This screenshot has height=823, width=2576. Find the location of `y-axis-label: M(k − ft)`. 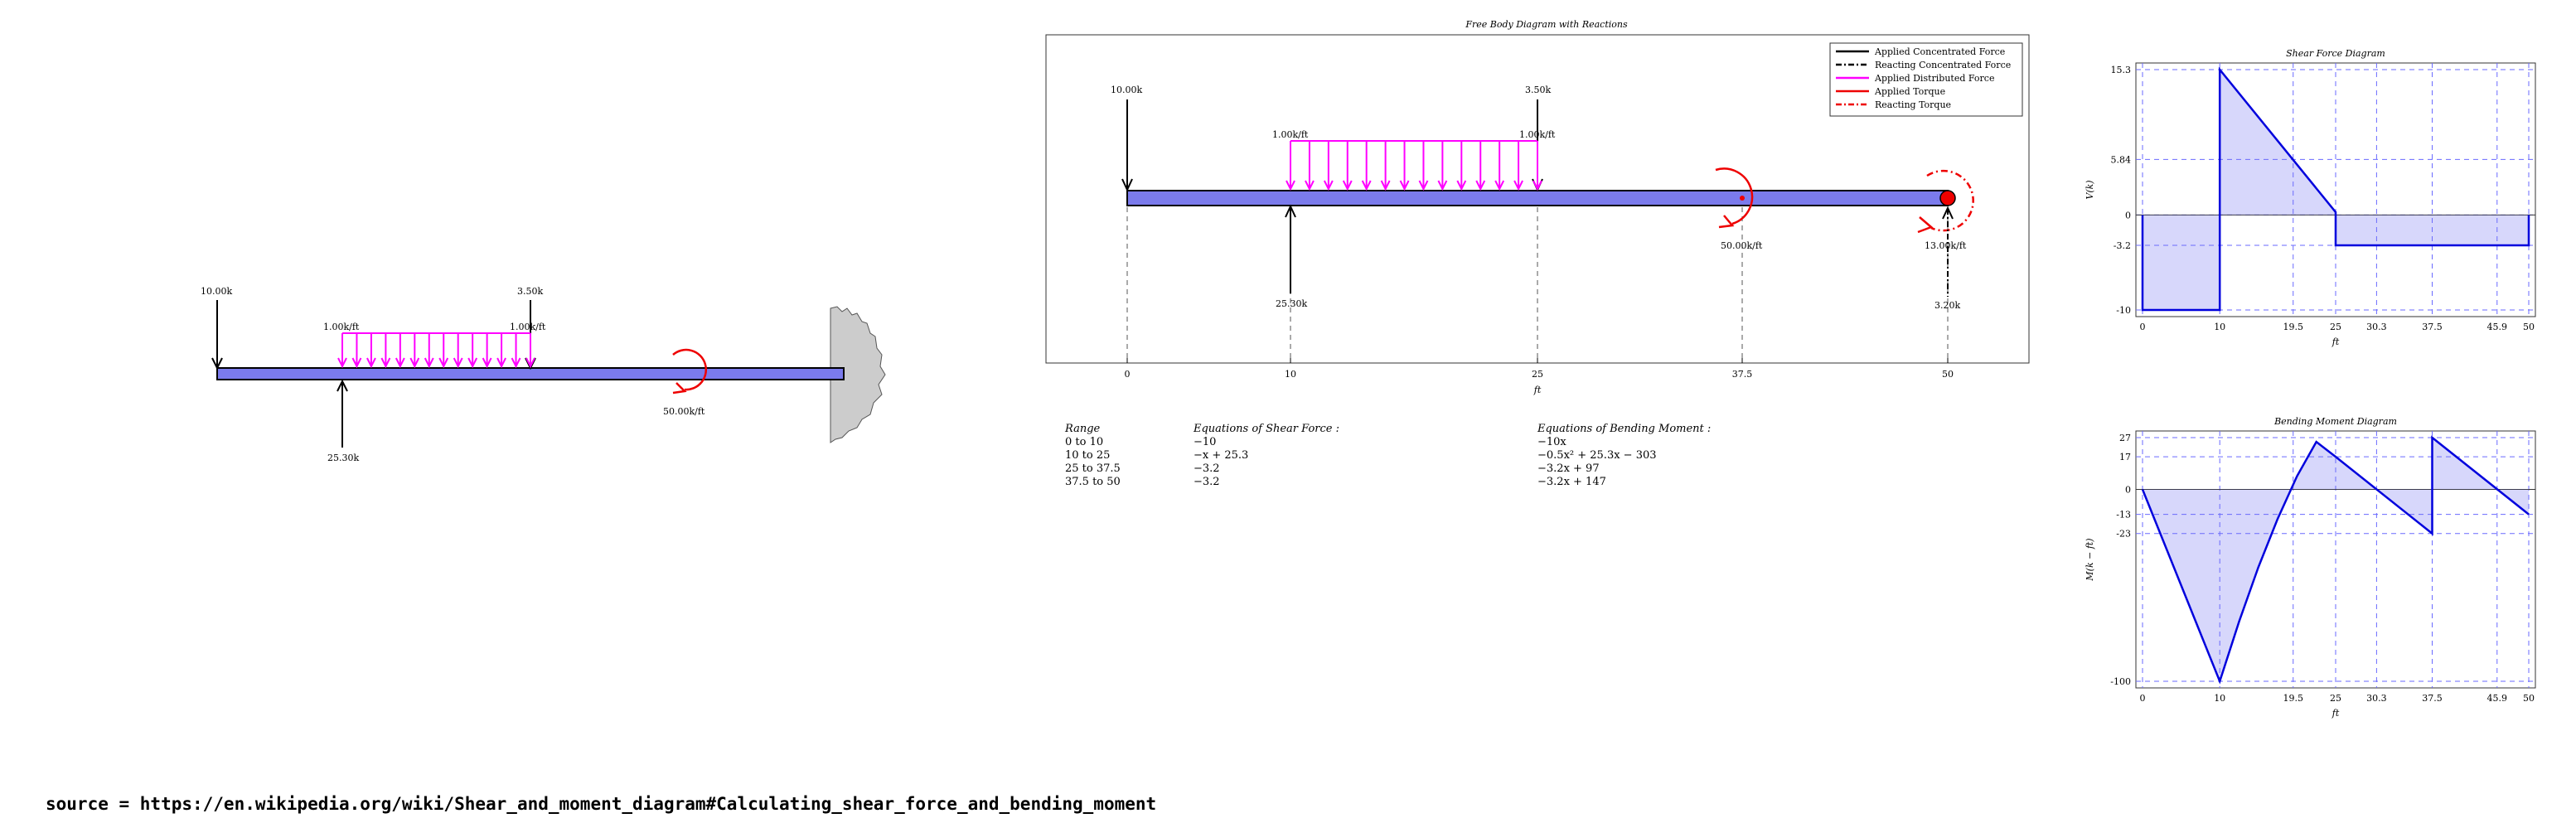

y-axis-label: M(k − ft) is located at coordinates (2090, 559).